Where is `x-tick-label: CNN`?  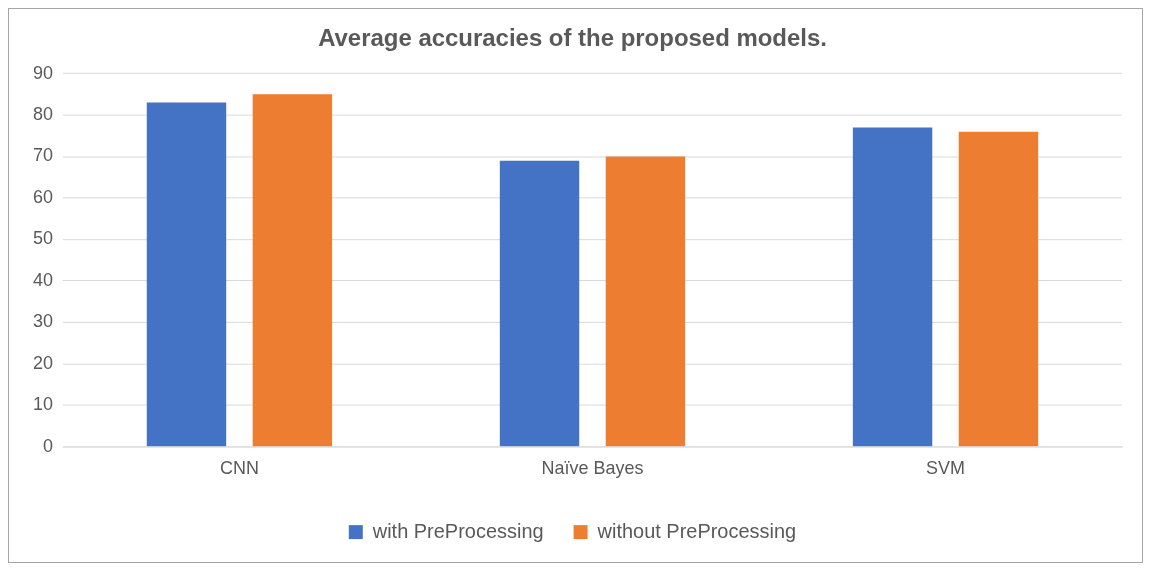
x-tick-label: CNN is located at coordinates (239, 468).